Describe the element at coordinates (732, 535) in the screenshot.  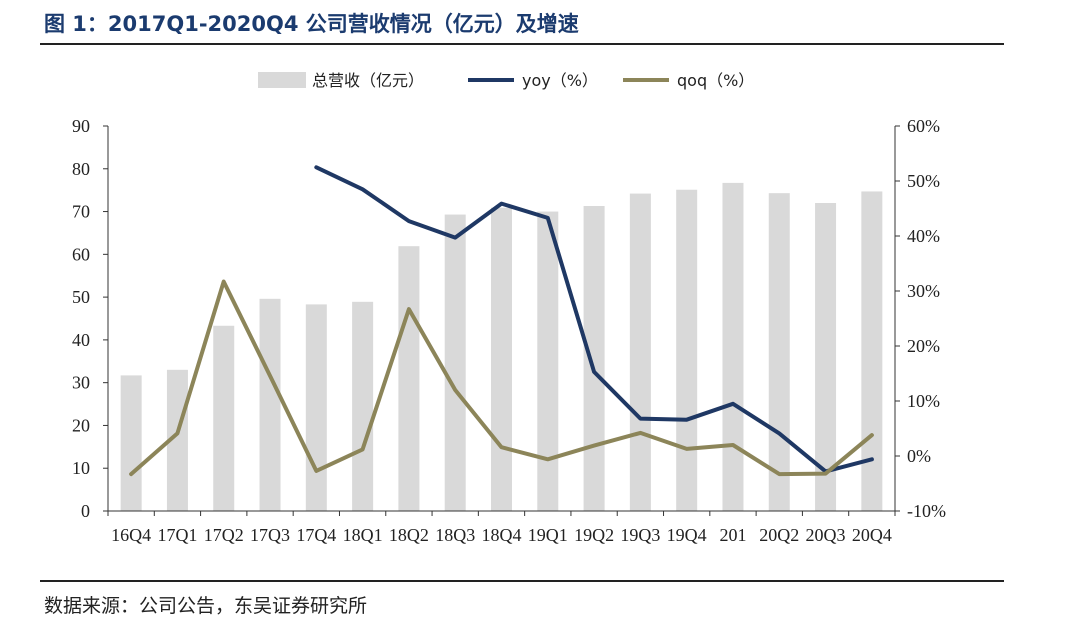
I see `x-tick-label: 201` at that location.